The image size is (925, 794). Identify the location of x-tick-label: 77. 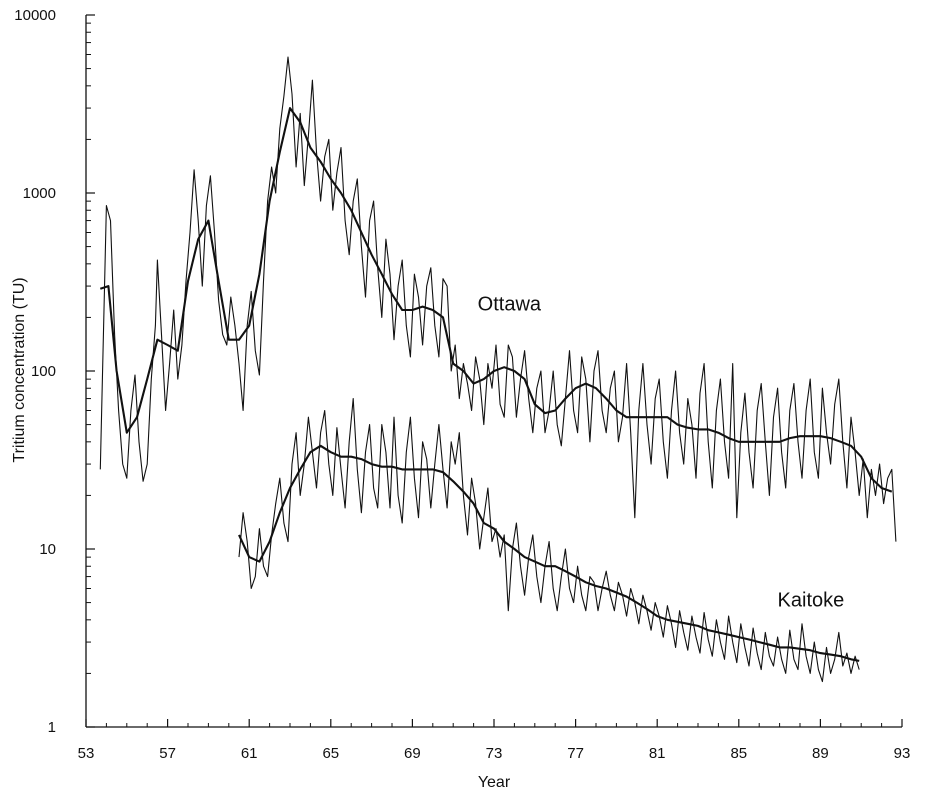
(575, 753).